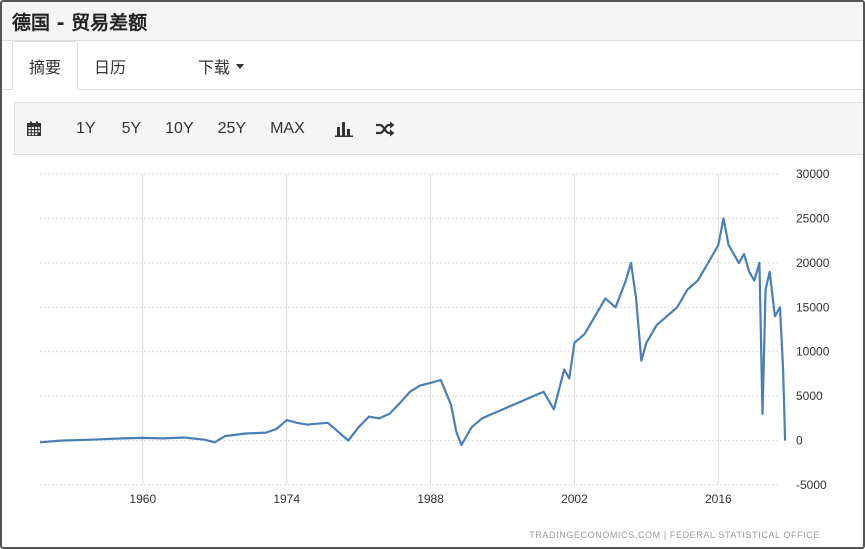 The image size is (865, 549). What do you see at coordinates (432, 21) in the screenshot?
I see `title-bar: 德国 - 贸易差额` at bounding box center [432, 21].